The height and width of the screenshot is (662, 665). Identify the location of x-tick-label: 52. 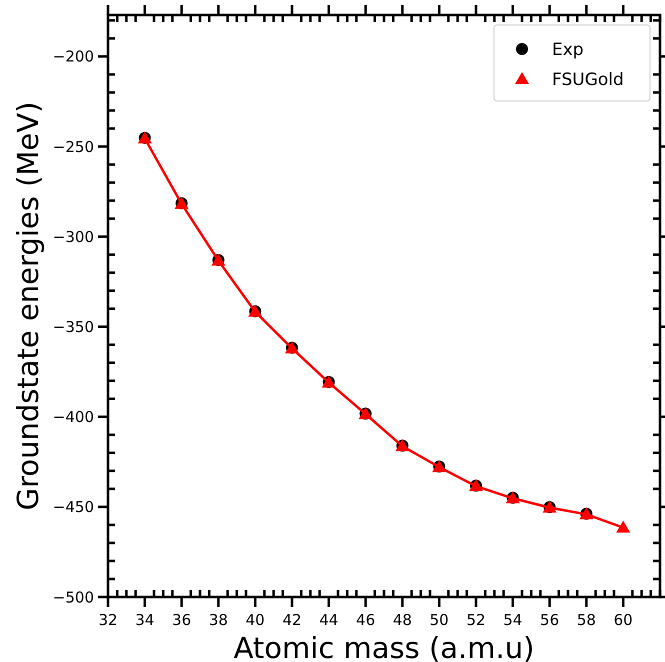
(476, 620).